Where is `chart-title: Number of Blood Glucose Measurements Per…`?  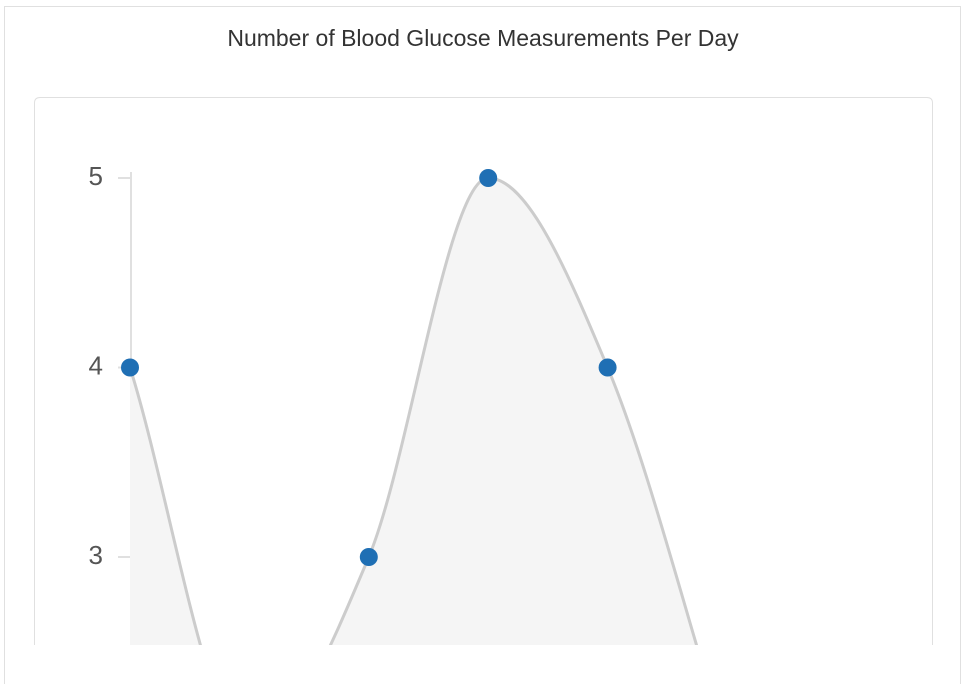 chart-title: Number of Blood Glucose Measurements Per… is located at coordinates (483, 38).